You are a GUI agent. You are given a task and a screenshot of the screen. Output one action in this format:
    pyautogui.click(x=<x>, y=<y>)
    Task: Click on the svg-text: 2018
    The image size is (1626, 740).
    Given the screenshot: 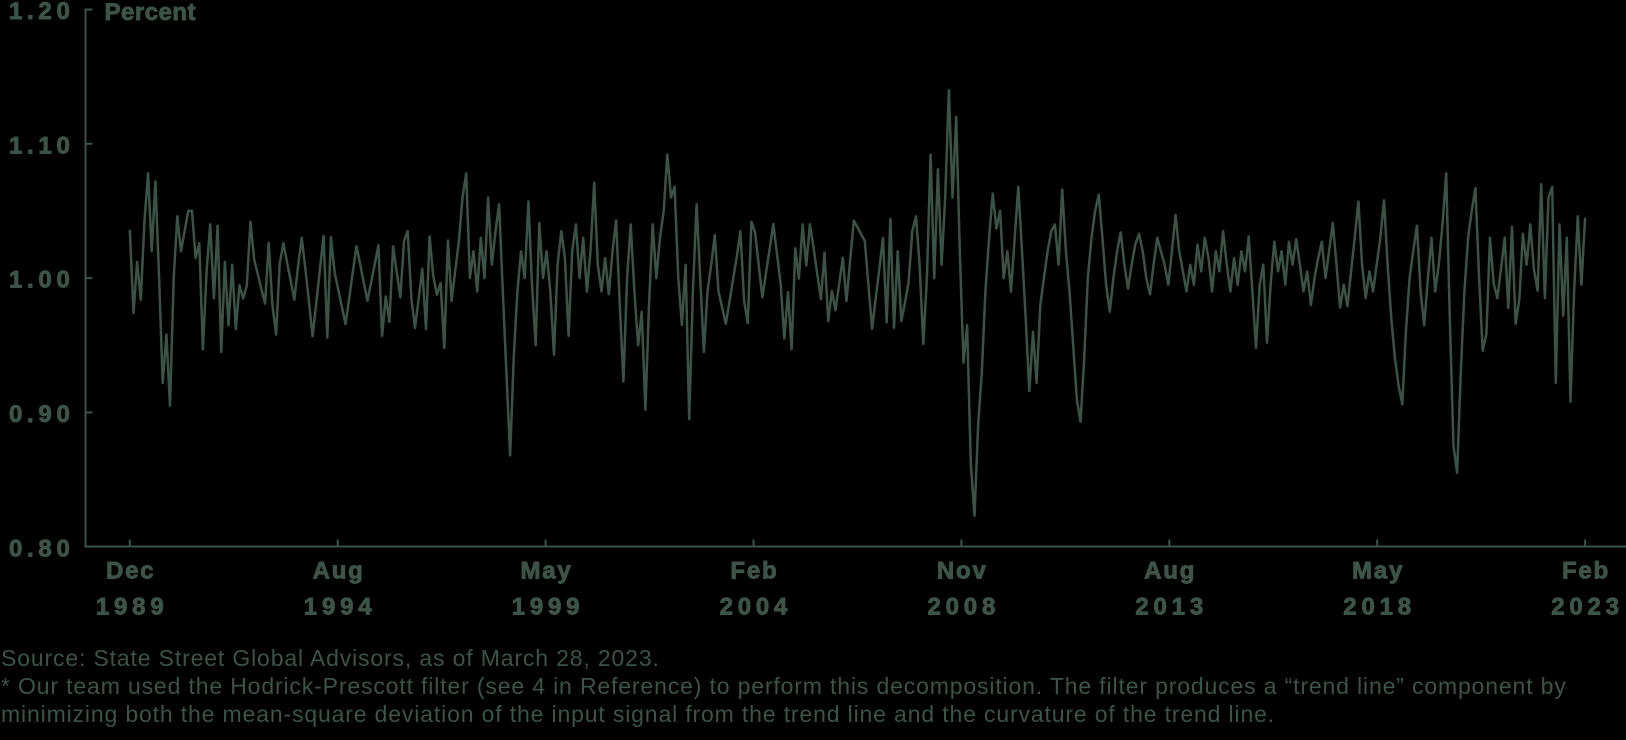 What is the action you would take?
    pyautogui.click(x=1379, y=607)
    